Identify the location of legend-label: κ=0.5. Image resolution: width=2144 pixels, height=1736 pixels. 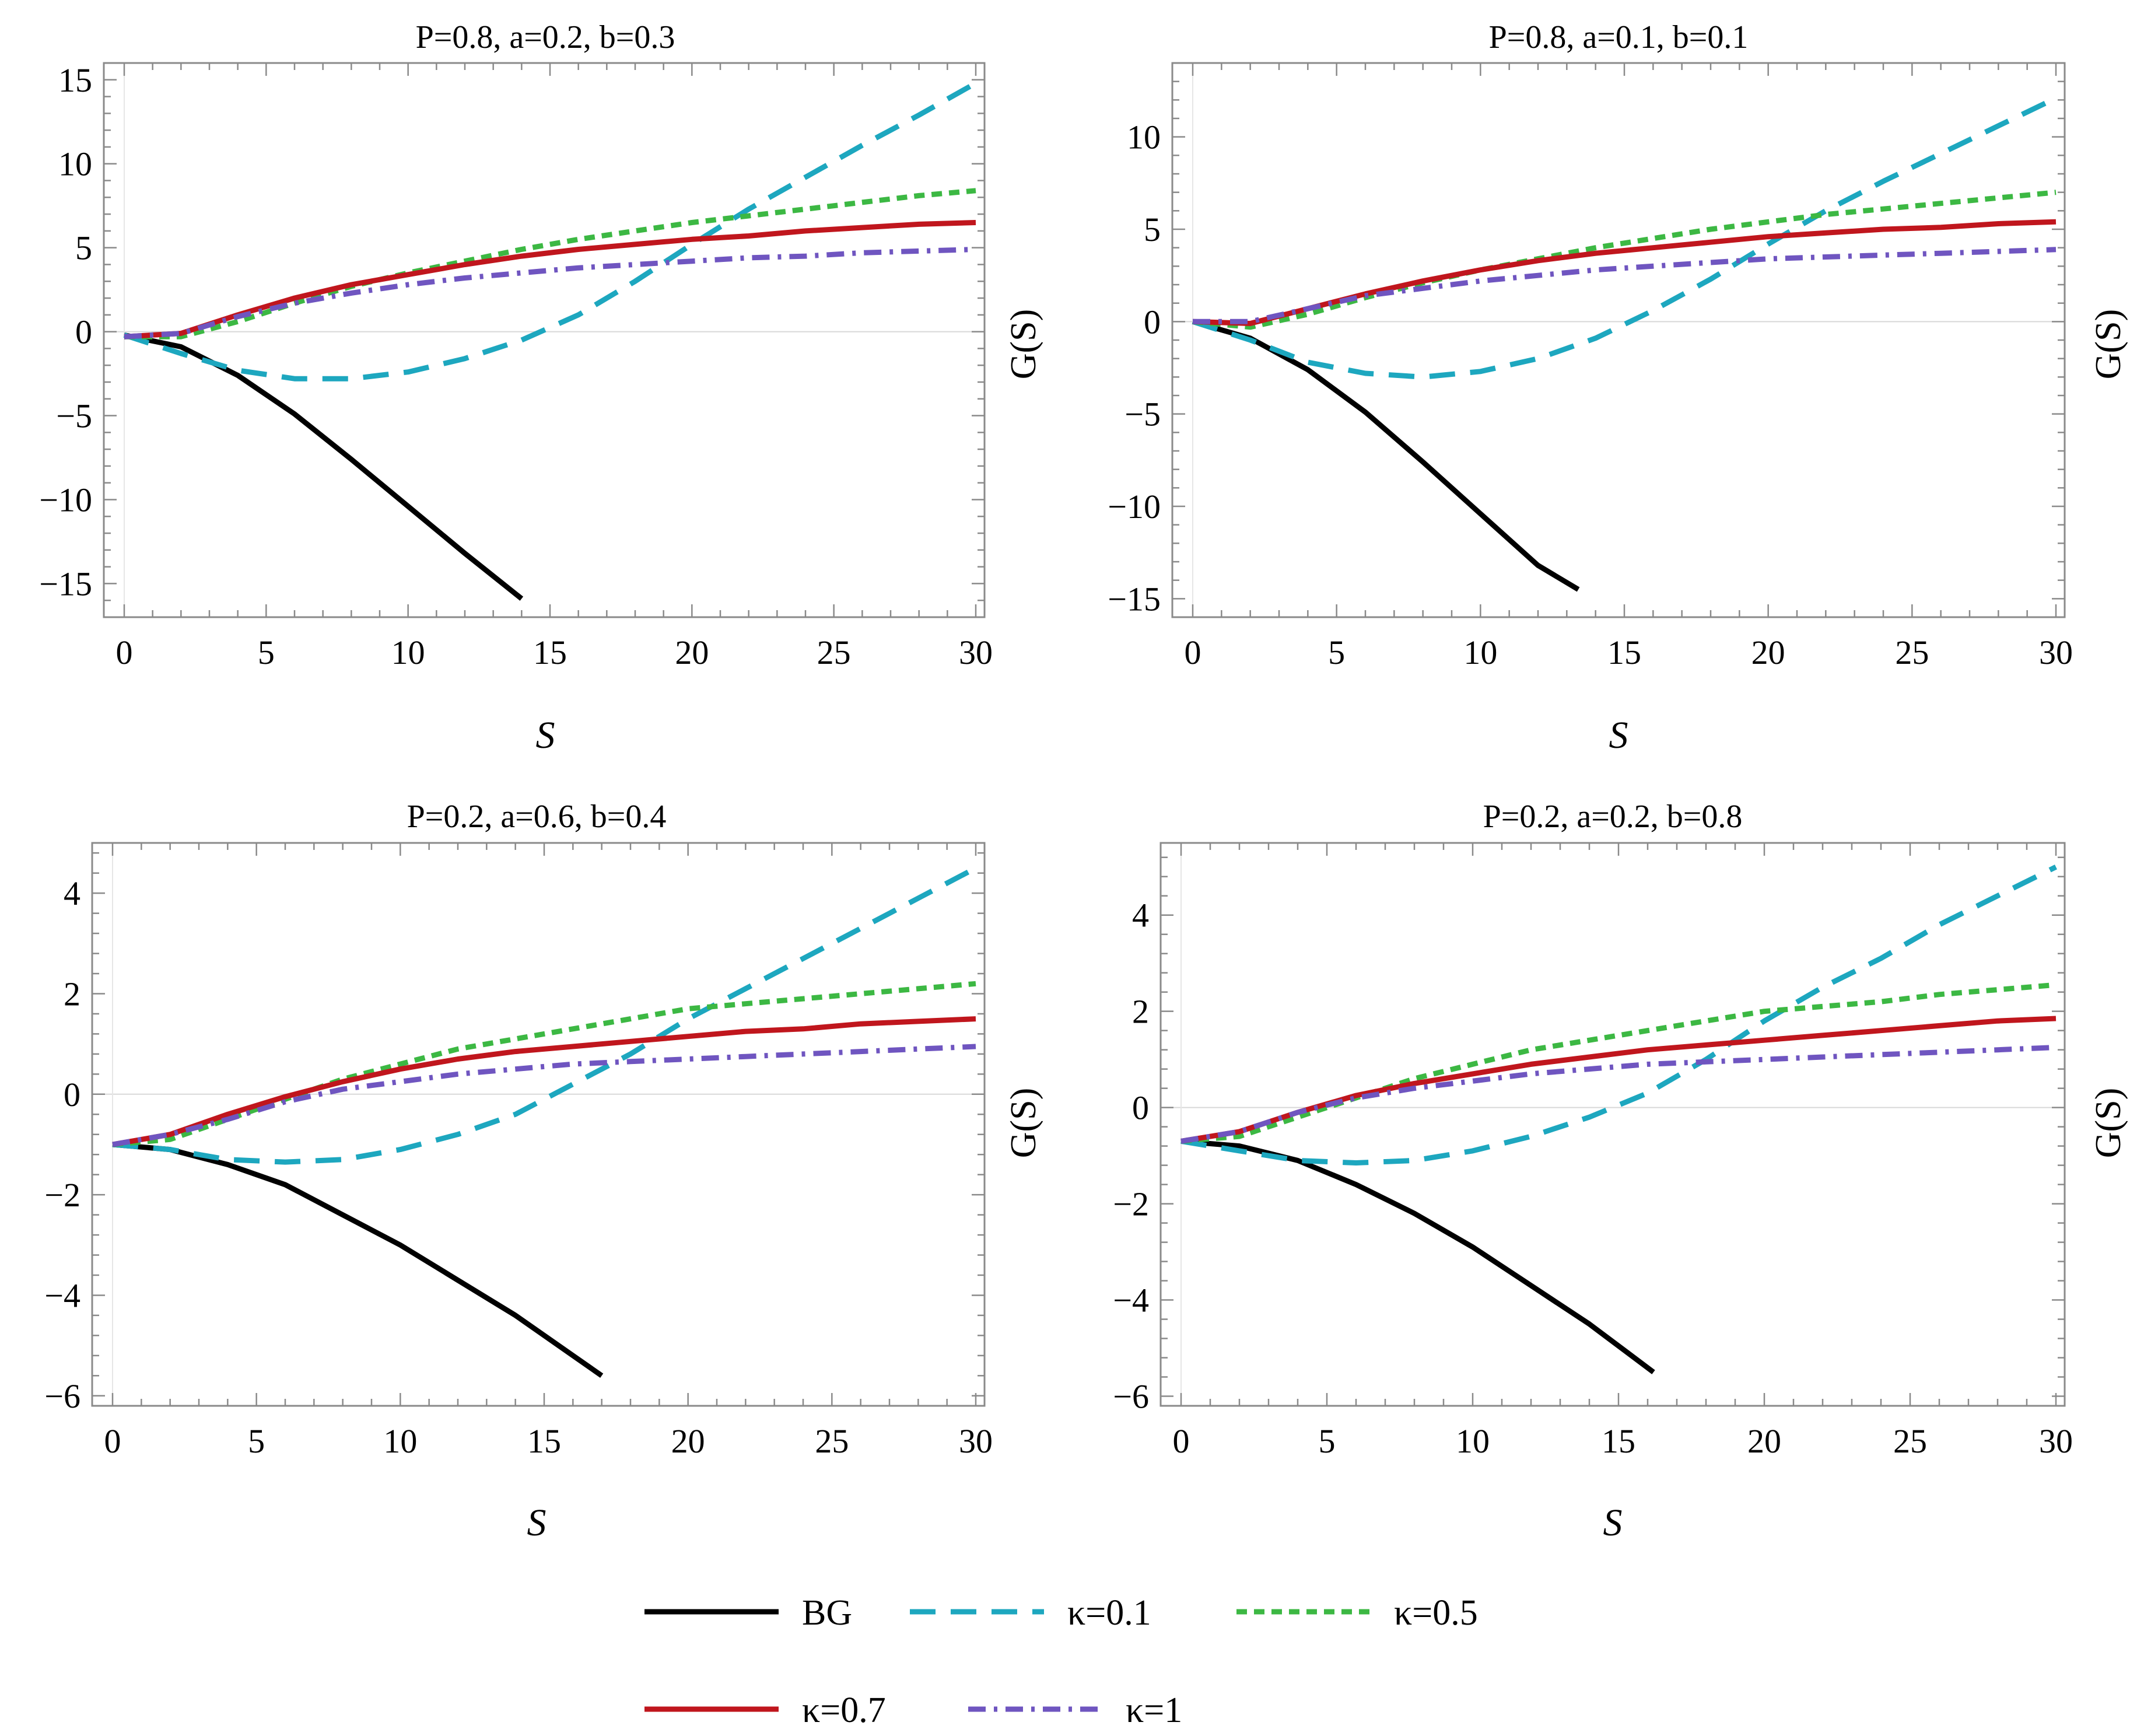
(1436, 1613).